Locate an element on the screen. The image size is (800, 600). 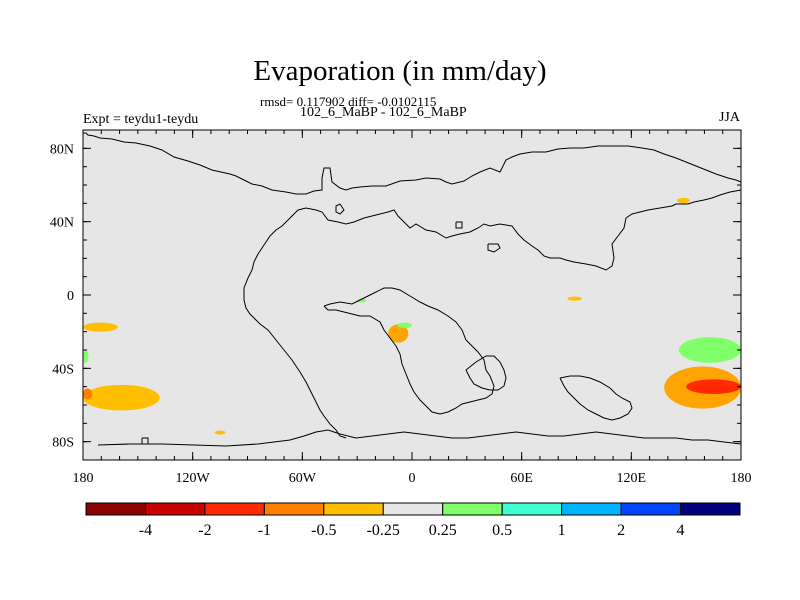
anomaly-south-pacific-edge-green is located at coordinates (86, 356).